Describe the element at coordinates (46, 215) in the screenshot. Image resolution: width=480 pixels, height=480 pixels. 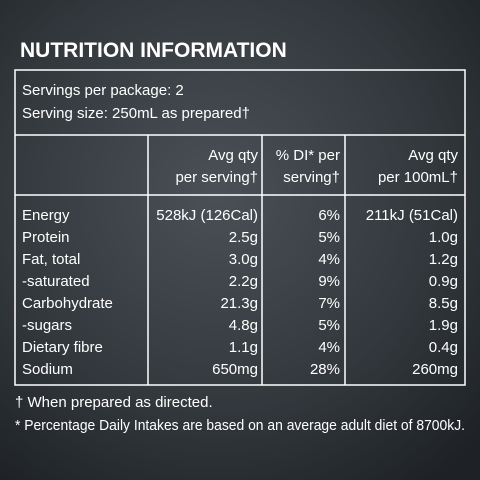
I see `nutrient-name: Energy` at that location.